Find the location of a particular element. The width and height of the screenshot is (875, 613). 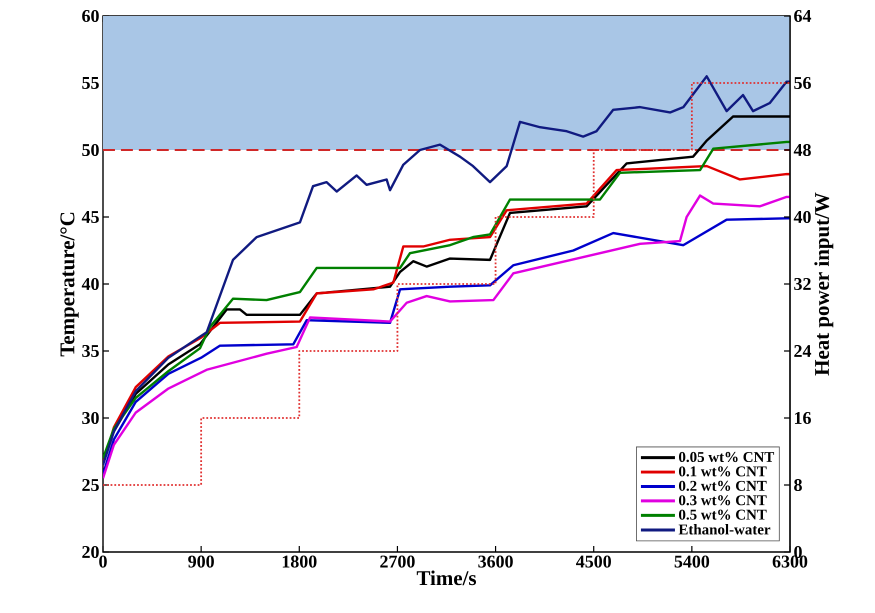

x-tick-label: 900 is located at coordinates (201, 562).